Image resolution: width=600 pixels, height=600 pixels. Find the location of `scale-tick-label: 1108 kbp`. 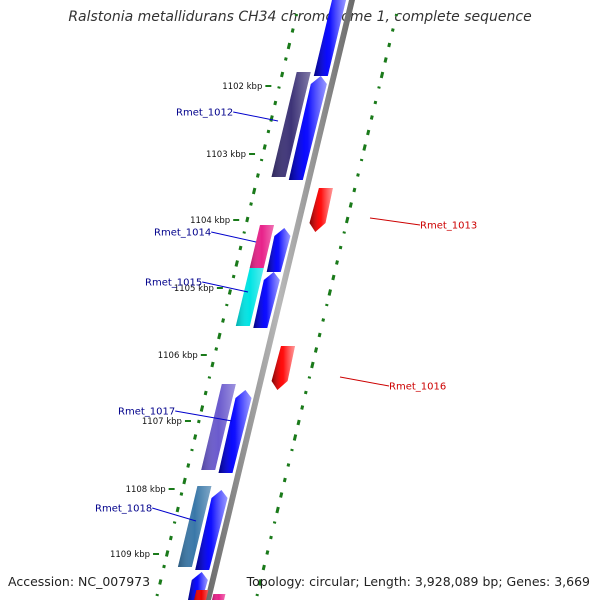

scale-tick-label: 1108 kbp is located at coordinates (146, 490).